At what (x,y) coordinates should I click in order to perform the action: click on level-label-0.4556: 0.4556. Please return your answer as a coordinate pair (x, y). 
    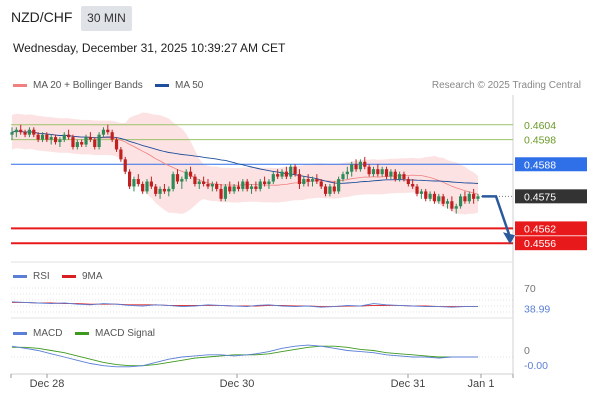
    Looking at the image, I should click on (540, 244).